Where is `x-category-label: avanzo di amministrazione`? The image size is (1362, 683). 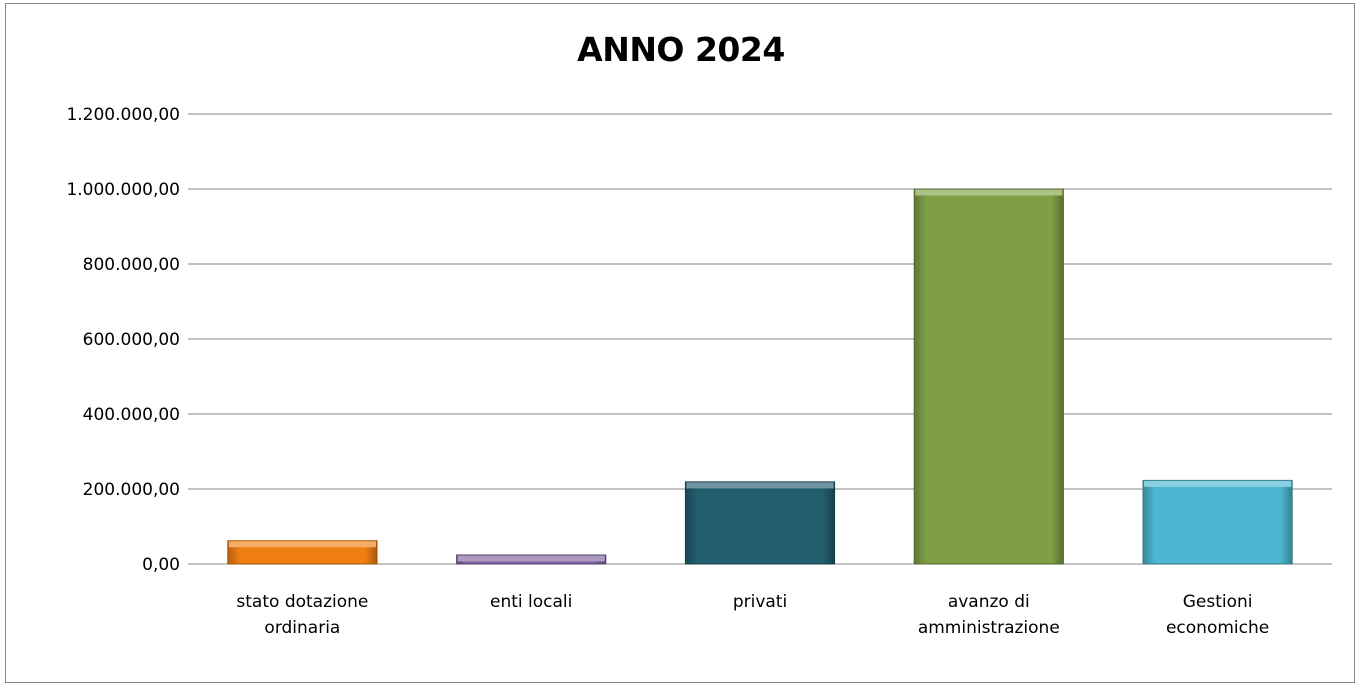 x-category-label: avanzo di amministrazione is located at coordinates (989, 615).